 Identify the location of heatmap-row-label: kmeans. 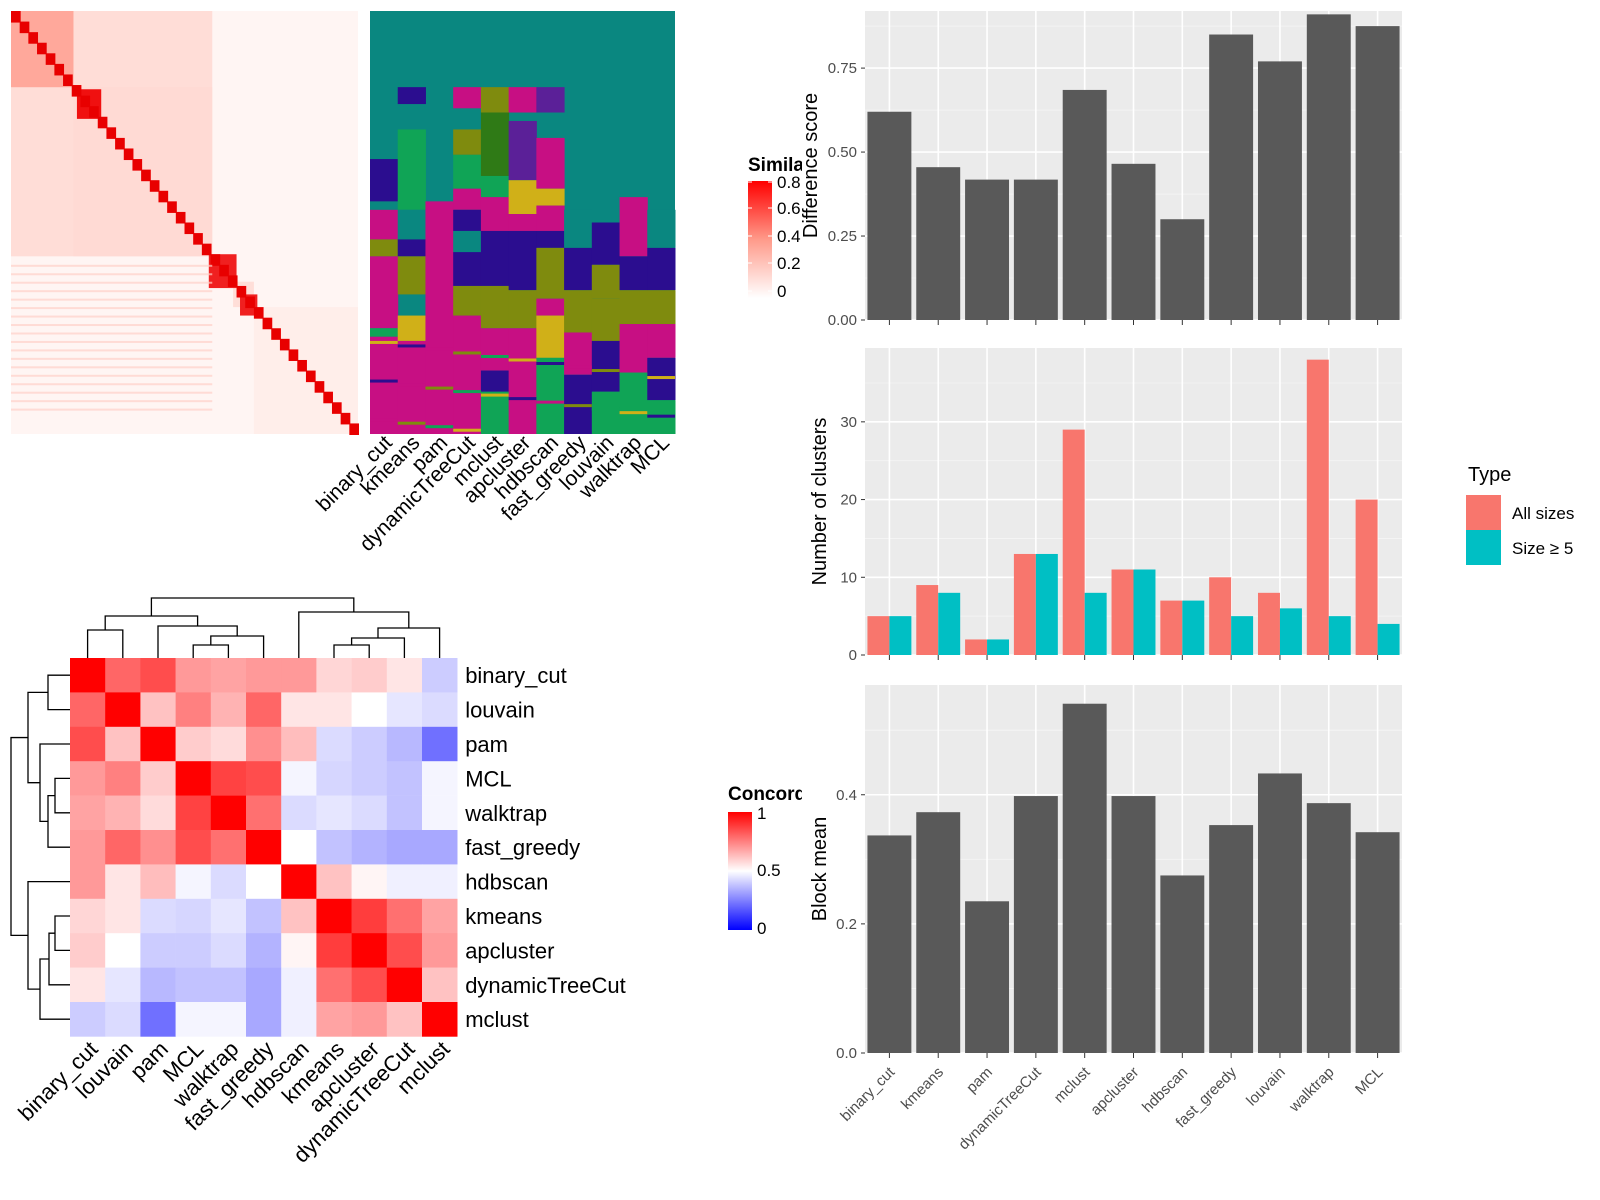
(503, 916).